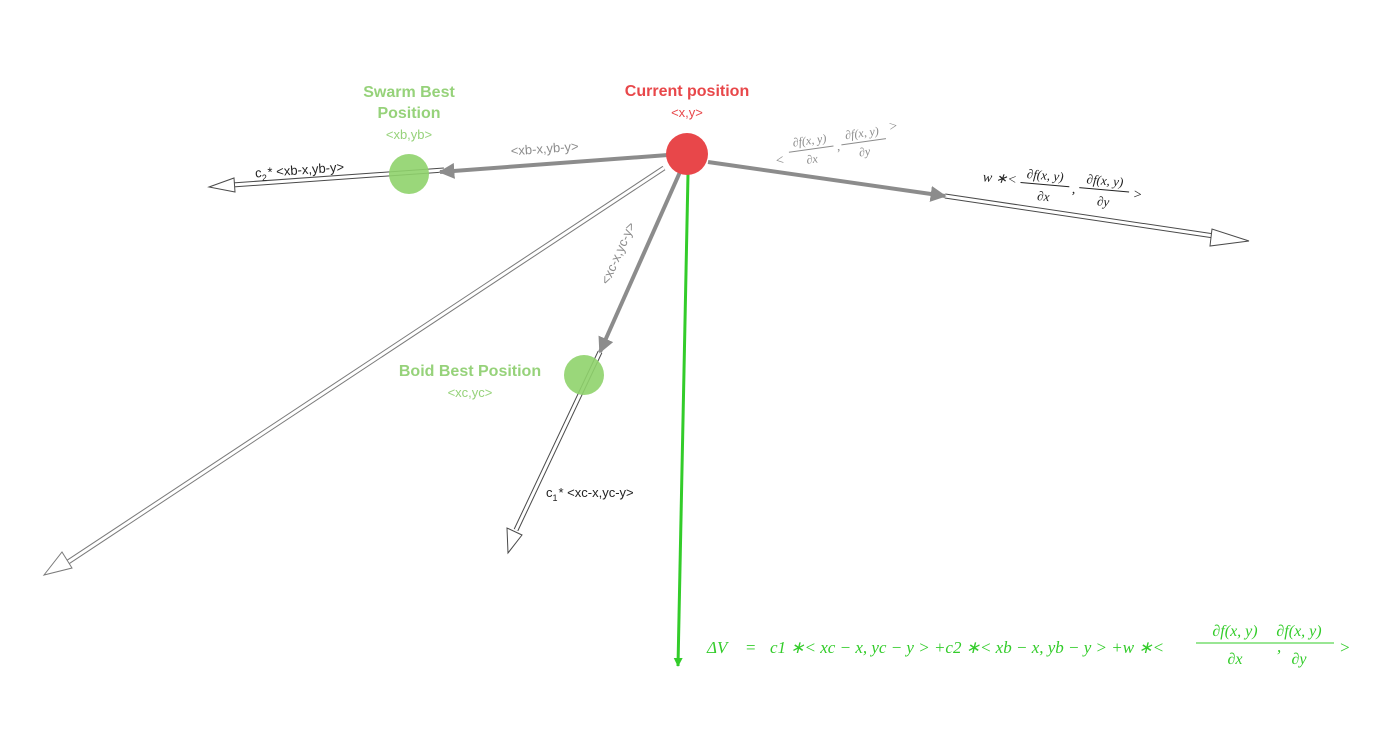  Describe the element at coordinates (1062, 187) in the screenshot. I see `w-gradient-label: w ∗< ∂f(x, y) ∂x , ∂f(x, y) ∂y >` at that location.